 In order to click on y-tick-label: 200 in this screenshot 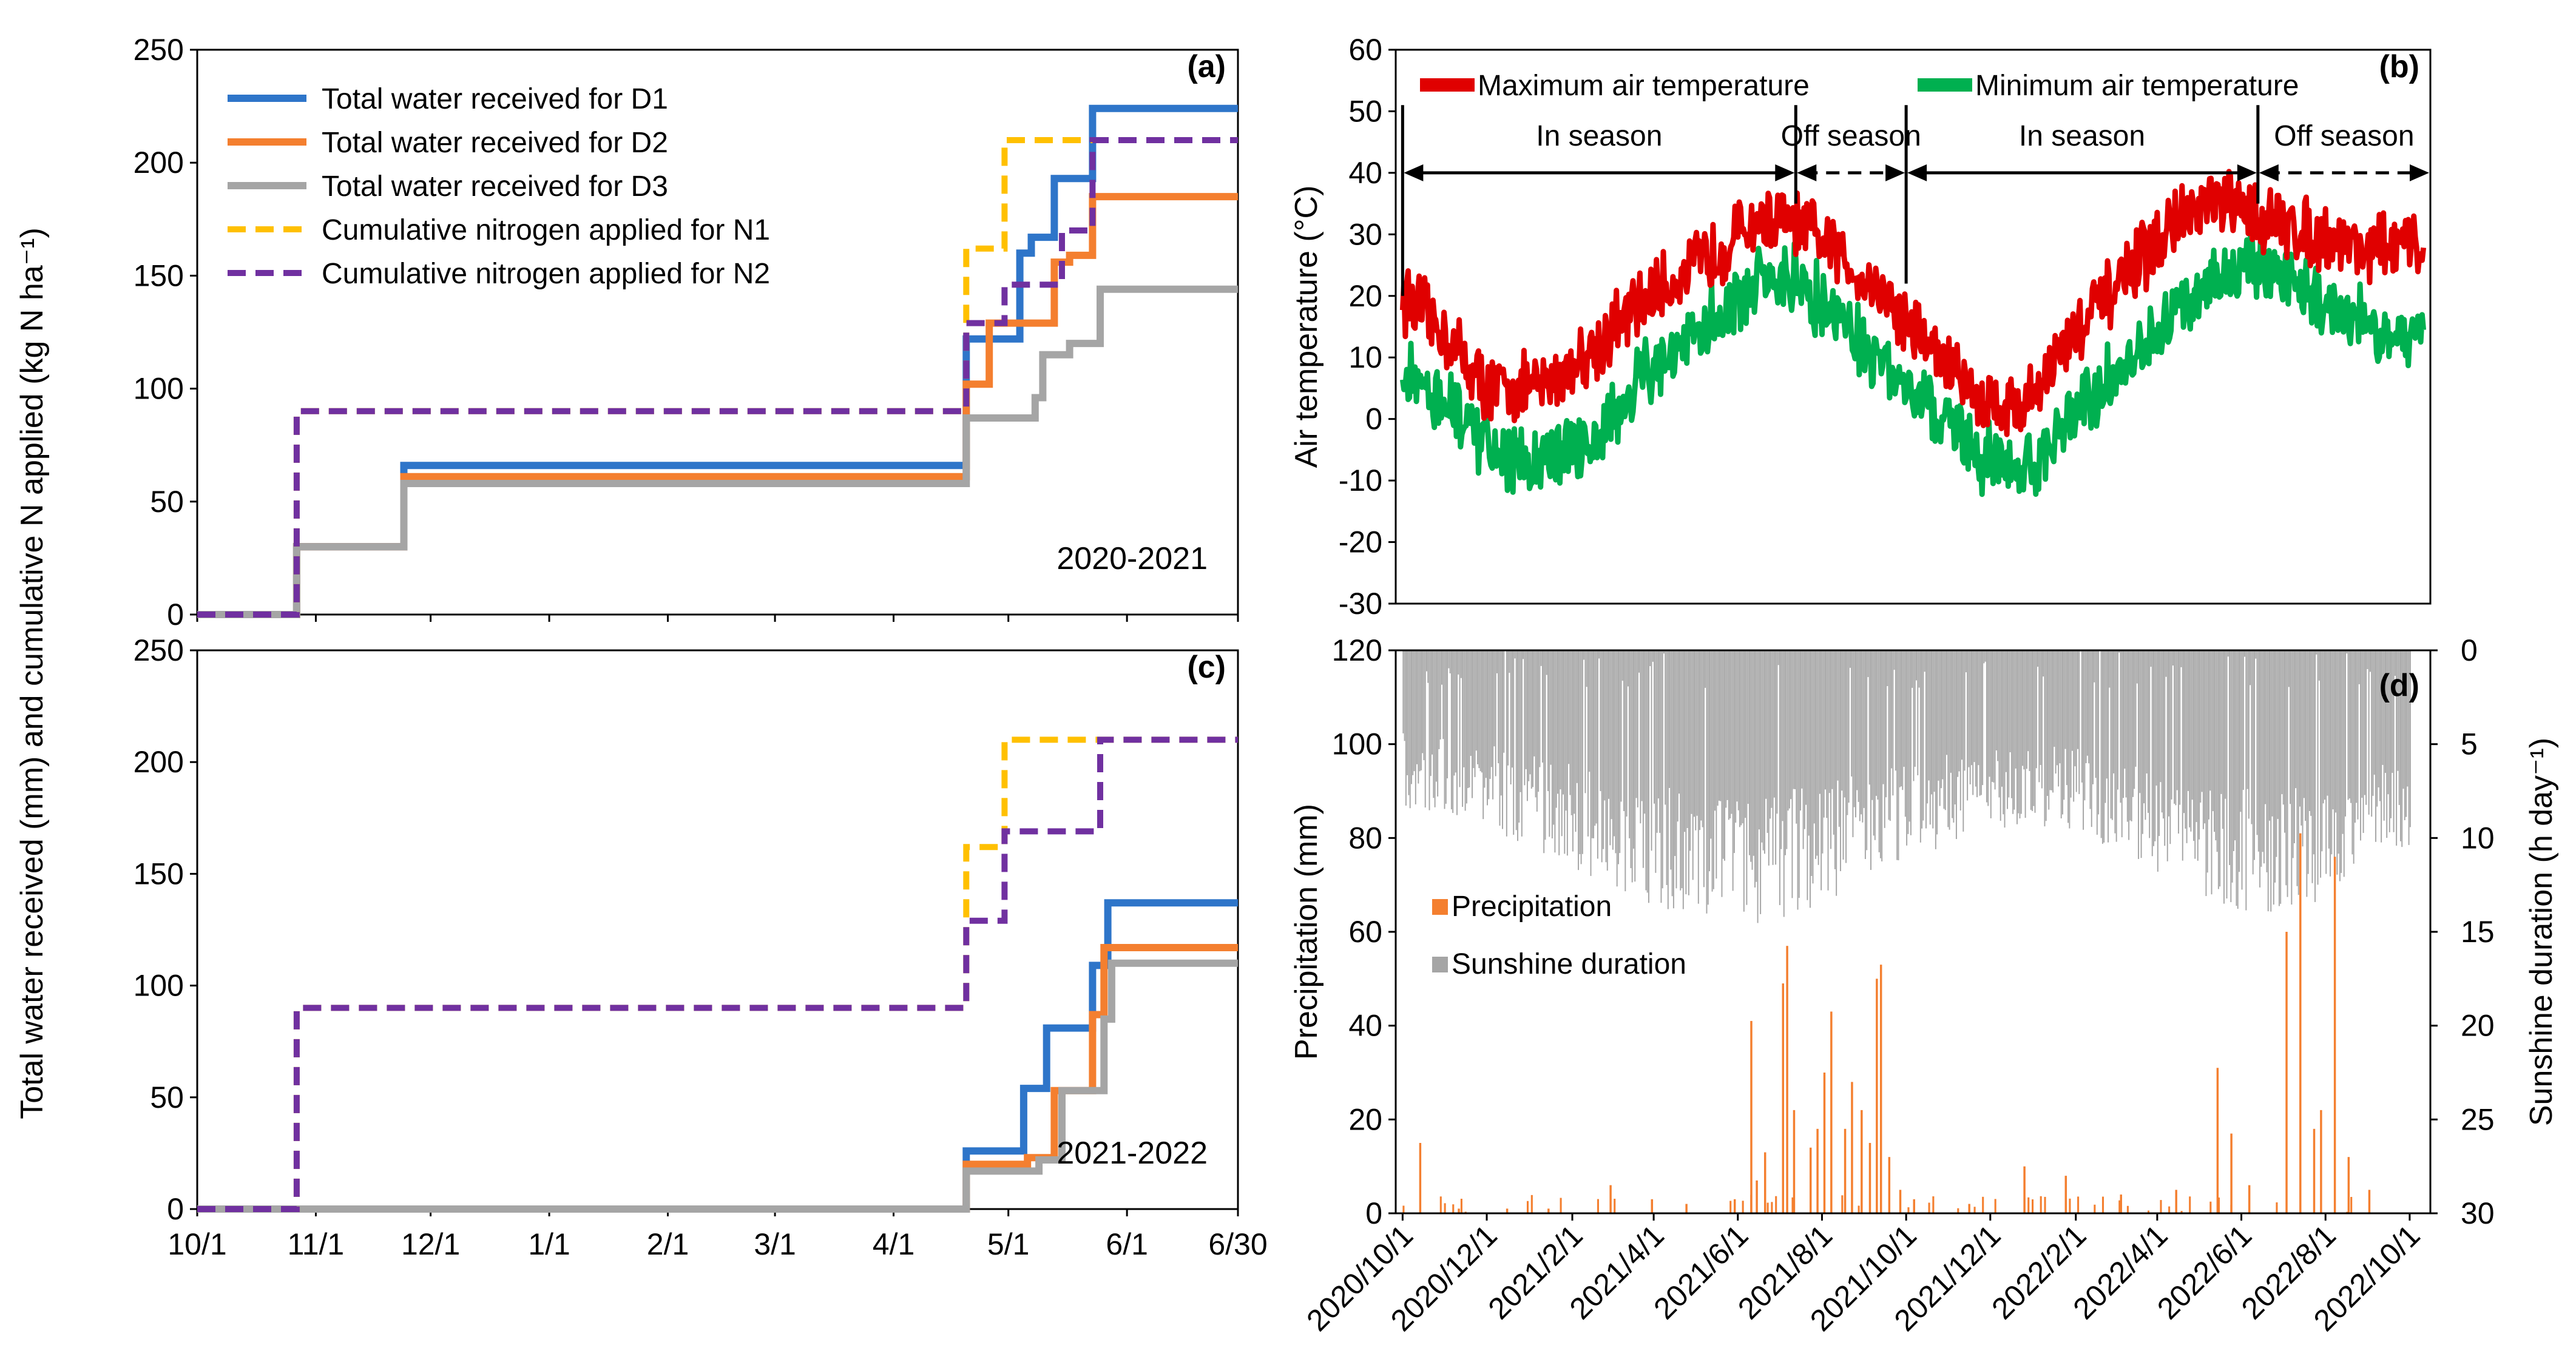, I will do `click(159, 762)`.